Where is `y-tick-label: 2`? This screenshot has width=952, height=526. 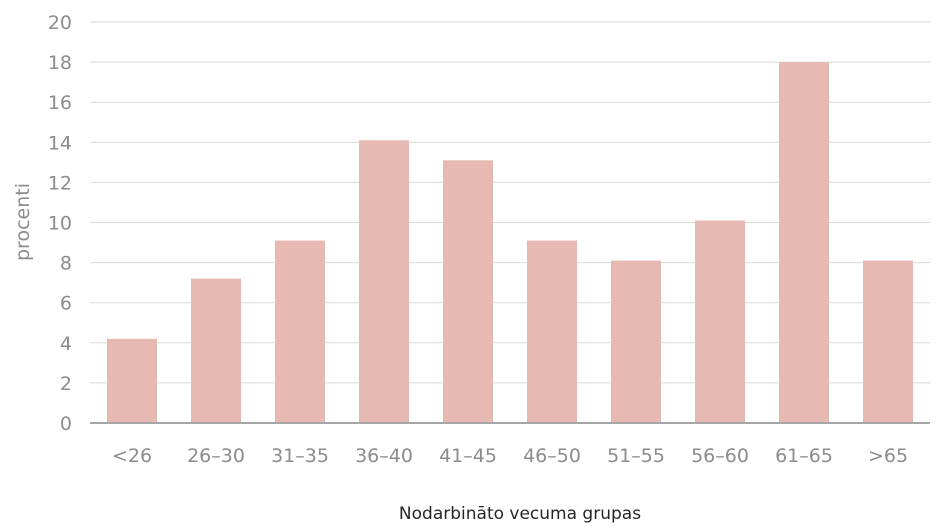
y-tick-label: 2 is located at coordinates (66, 384).